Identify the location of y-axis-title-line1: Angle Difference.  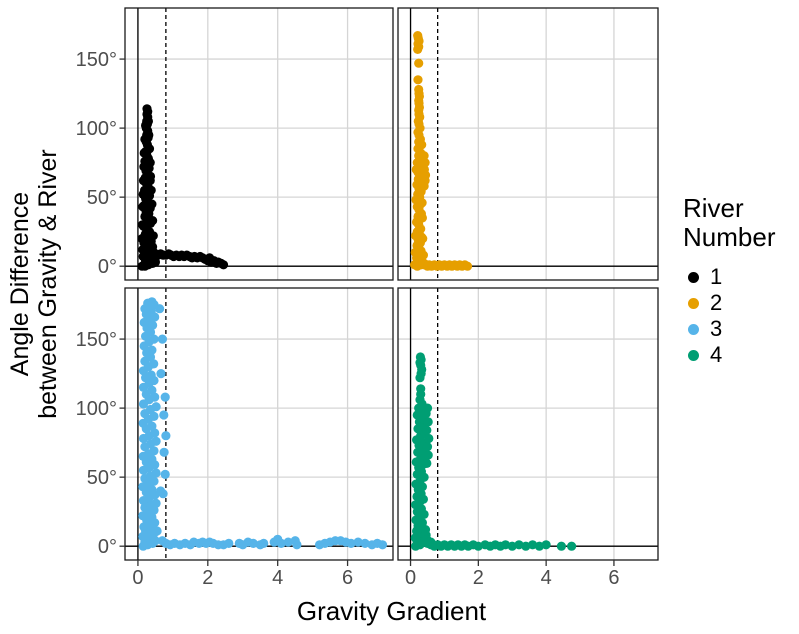
(20, 284).